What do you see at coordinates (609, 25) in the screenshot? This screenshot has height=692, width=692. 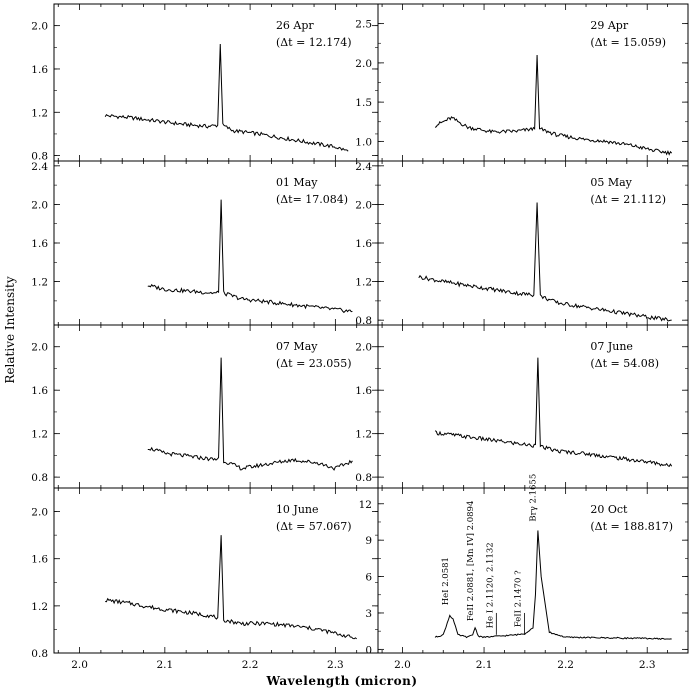 I see `date-label: 29 Apr` at bounding box center [609, 25].